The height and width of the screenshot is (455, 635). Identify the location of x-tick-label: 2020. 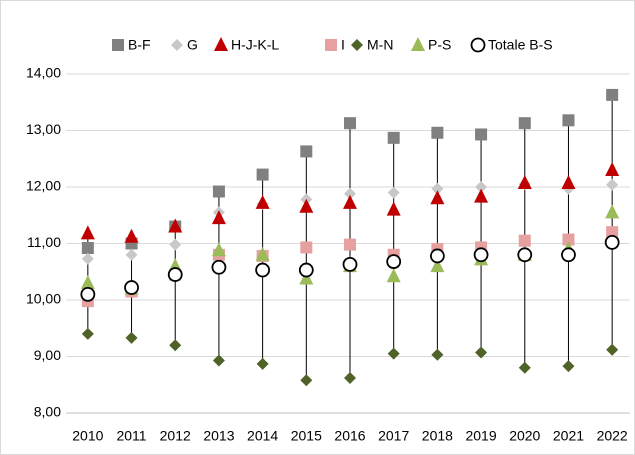
(524, 436).